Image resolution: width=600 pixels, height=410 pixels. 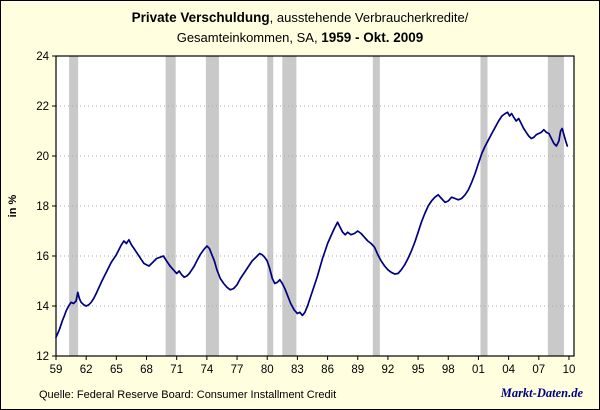 I want to click on y-tick-label: 18, so click(x=42, y=207).